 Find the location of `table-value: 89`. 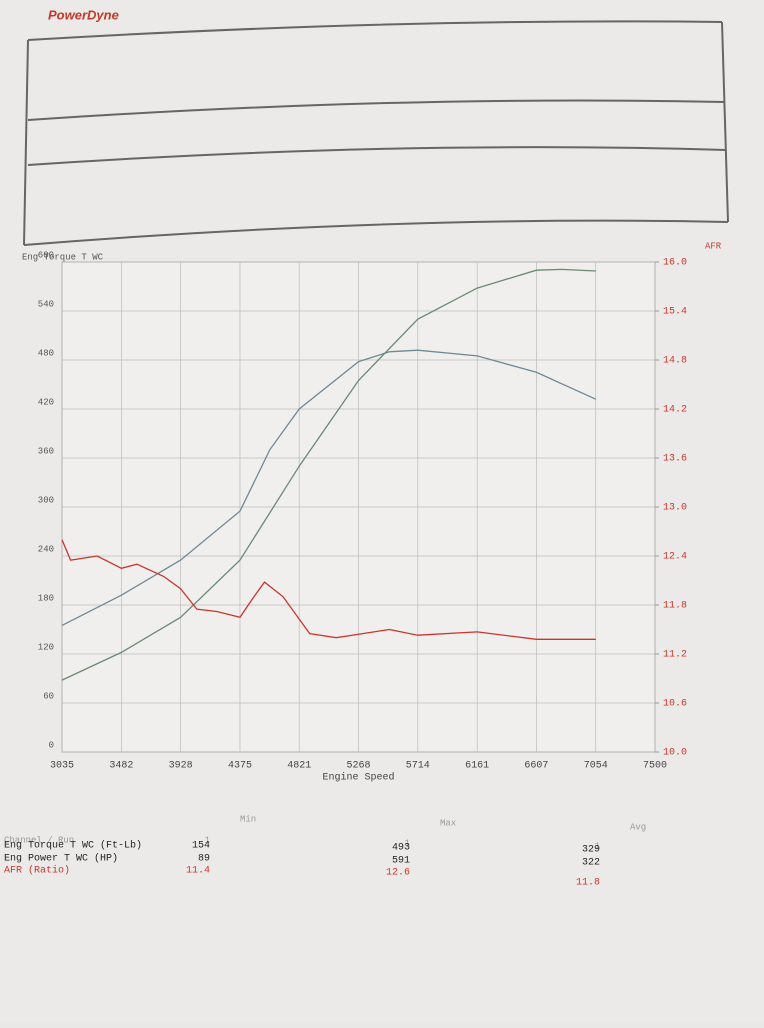

table-value: 89 is located at coordinates (204, 859).